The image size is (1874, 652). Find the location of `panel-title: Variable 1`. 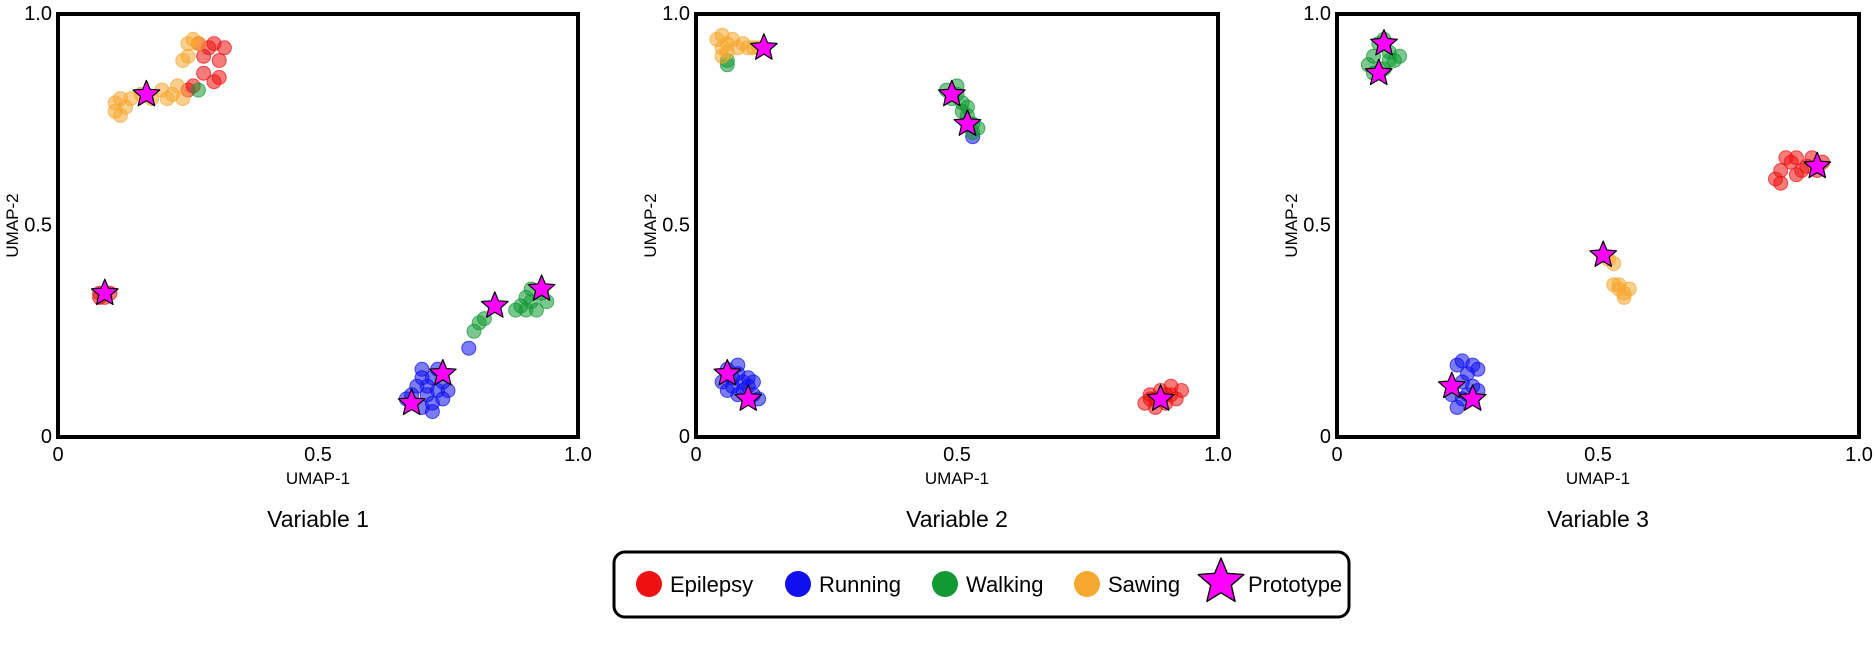

panel-title: Variable 1 is located at coordinates (318, 519).